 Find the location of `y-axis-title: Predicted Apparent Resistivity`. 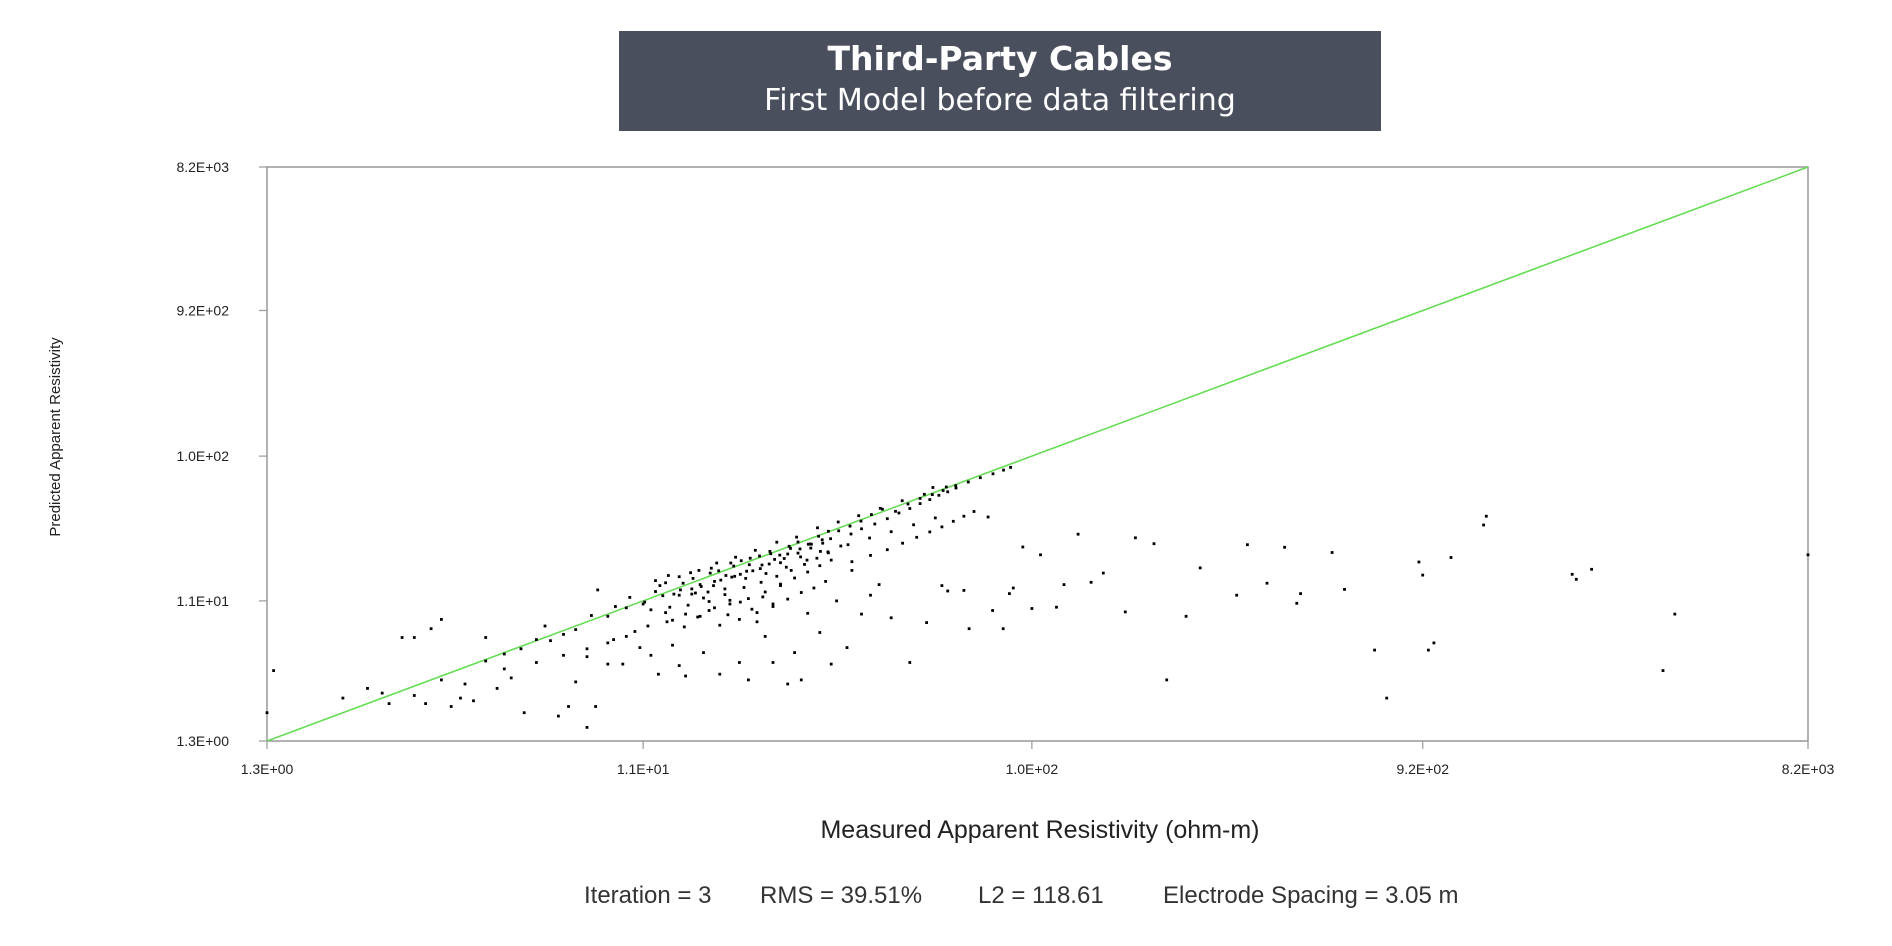

y-axis-title: Predicted Apparent Resistivity is located at coordinates (55, 437).